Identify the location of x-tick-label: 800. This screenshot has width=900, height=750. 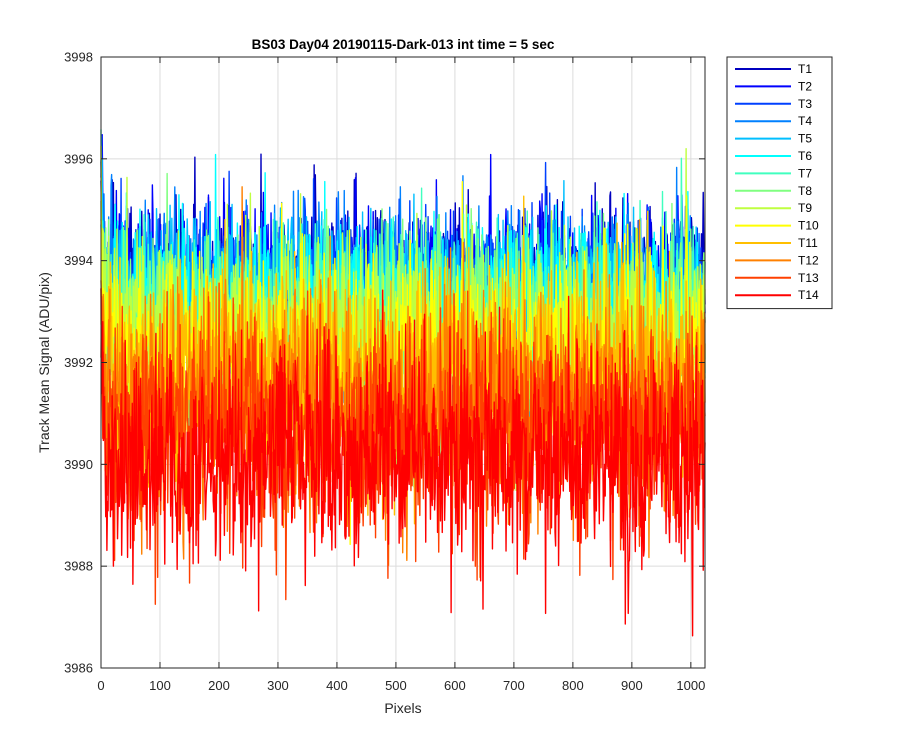
(573, 685).